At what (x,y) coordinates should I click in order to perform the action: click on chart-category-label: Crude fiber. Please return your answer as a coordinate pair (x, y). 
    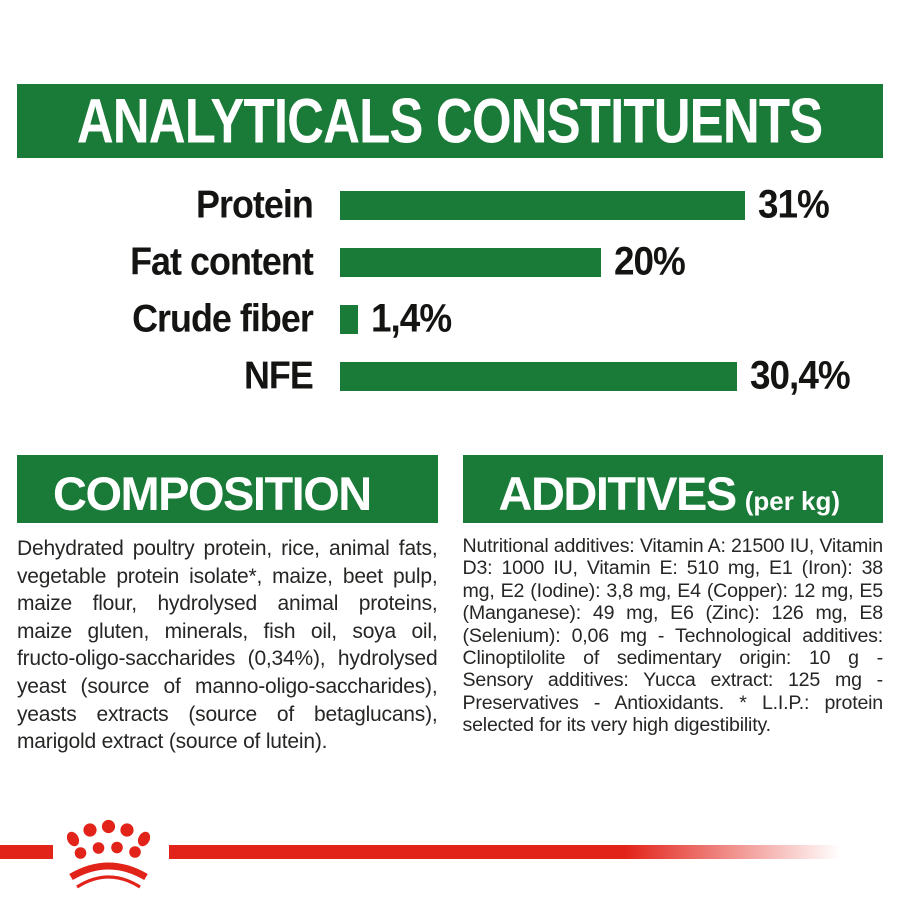
    Looking at the image, I should click on (223, 318).